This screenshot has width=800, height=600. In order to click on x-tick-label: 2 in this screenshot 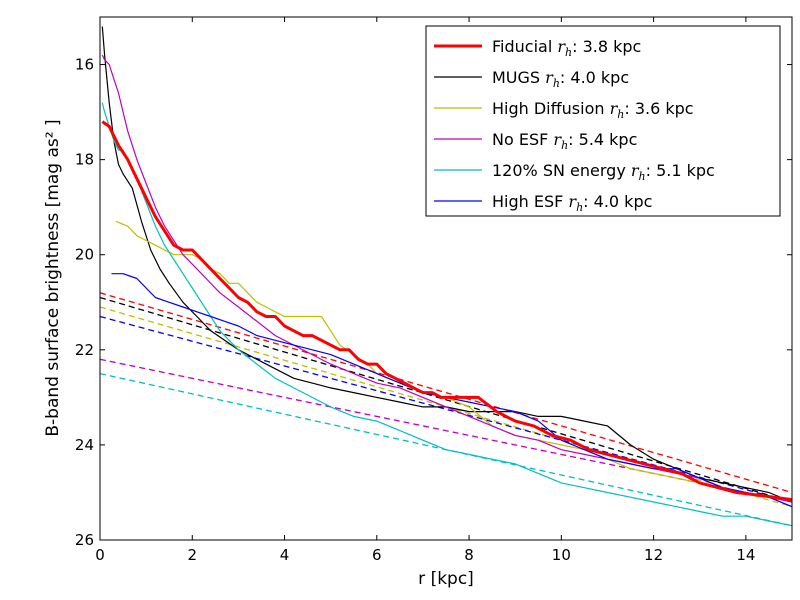, I will do `click(192, 555)`.